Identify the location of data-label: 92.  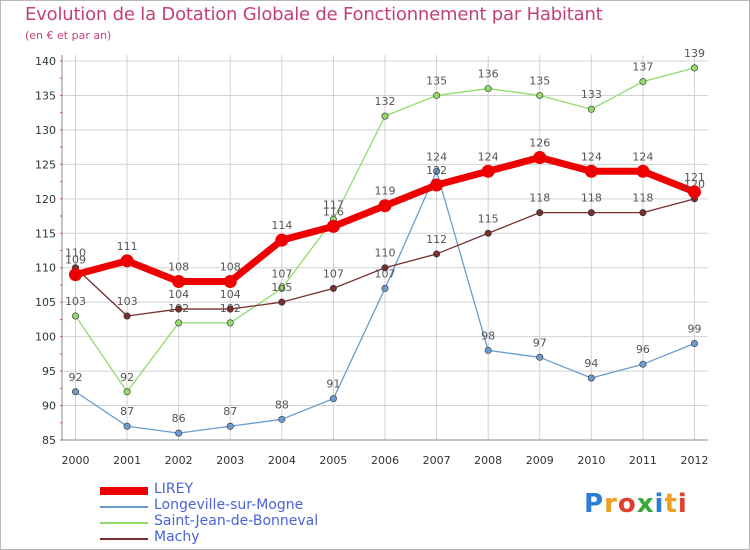
(127, 377).